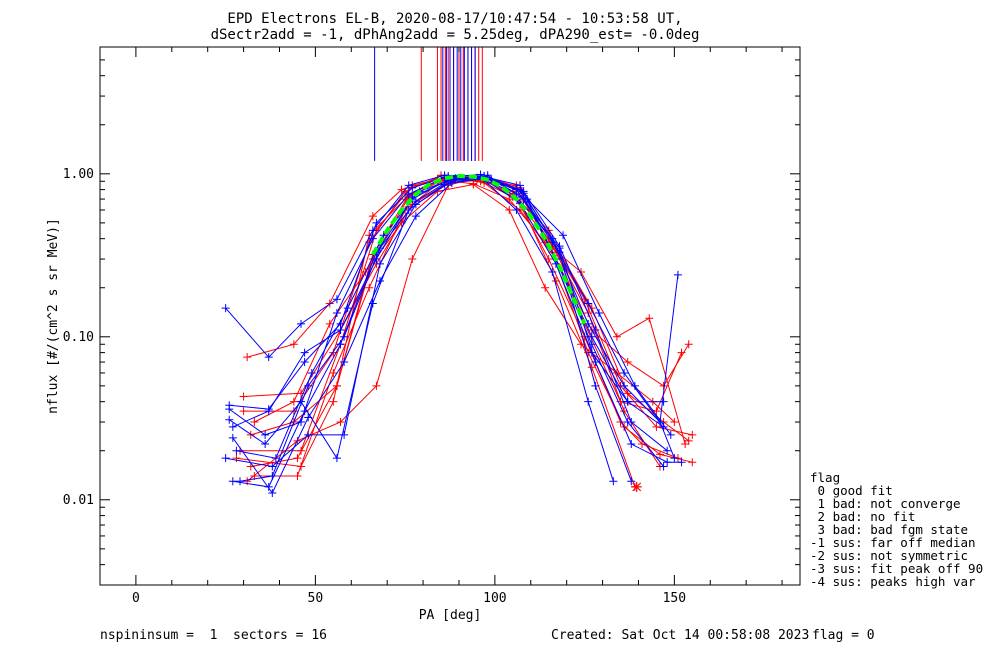  Describe the element at coordinates (136, 598) in the screenshot. I see `x-tick-label: 0` at that location.